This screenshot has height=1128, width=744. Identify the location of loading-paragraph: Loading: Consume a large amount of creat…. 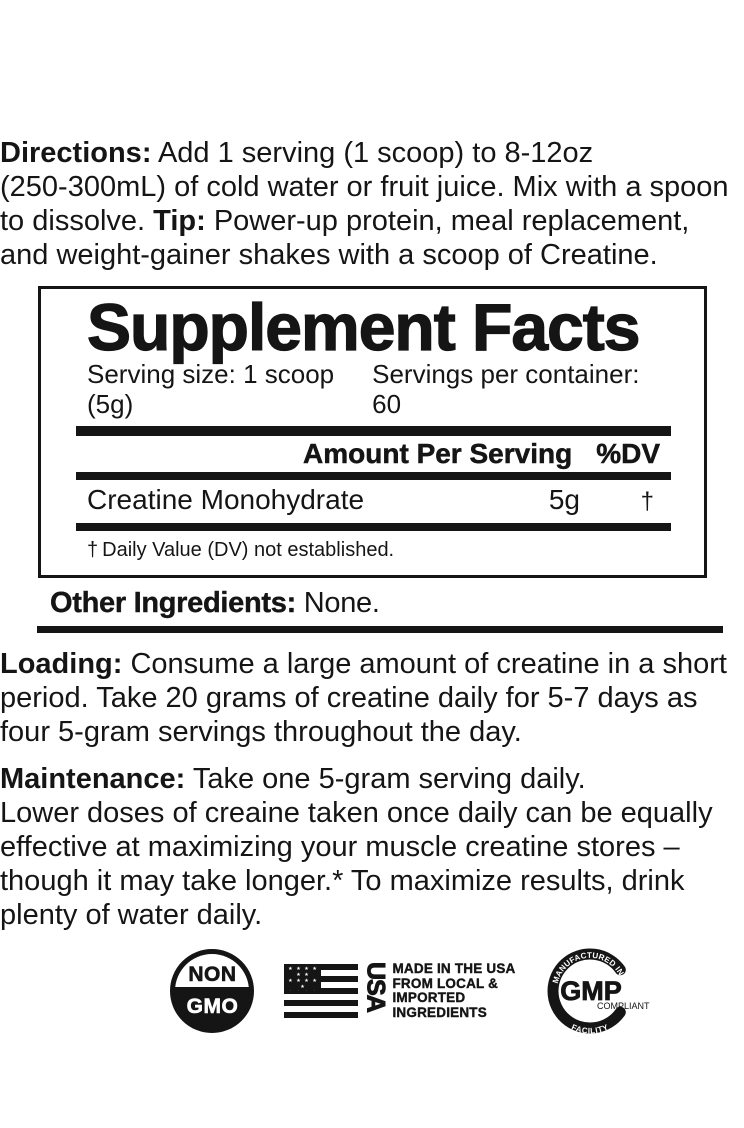
(372, 698).